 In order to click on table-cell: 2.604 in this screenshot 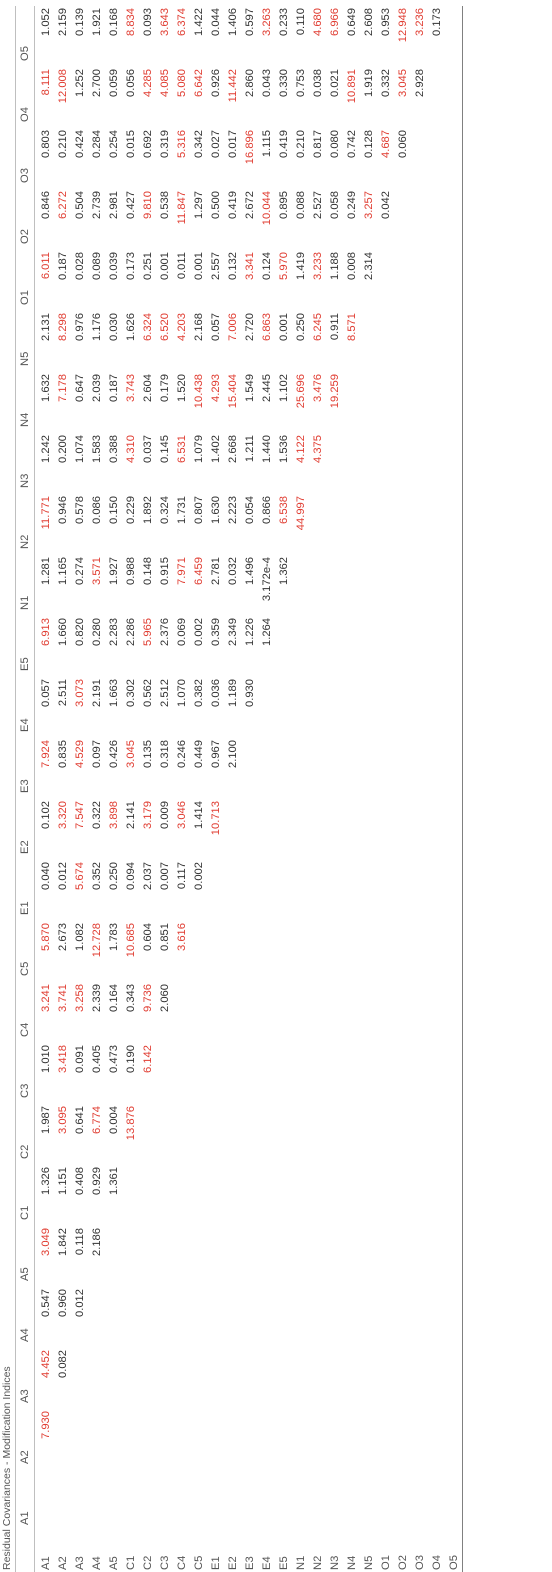, I will do `click(147, 388)`.